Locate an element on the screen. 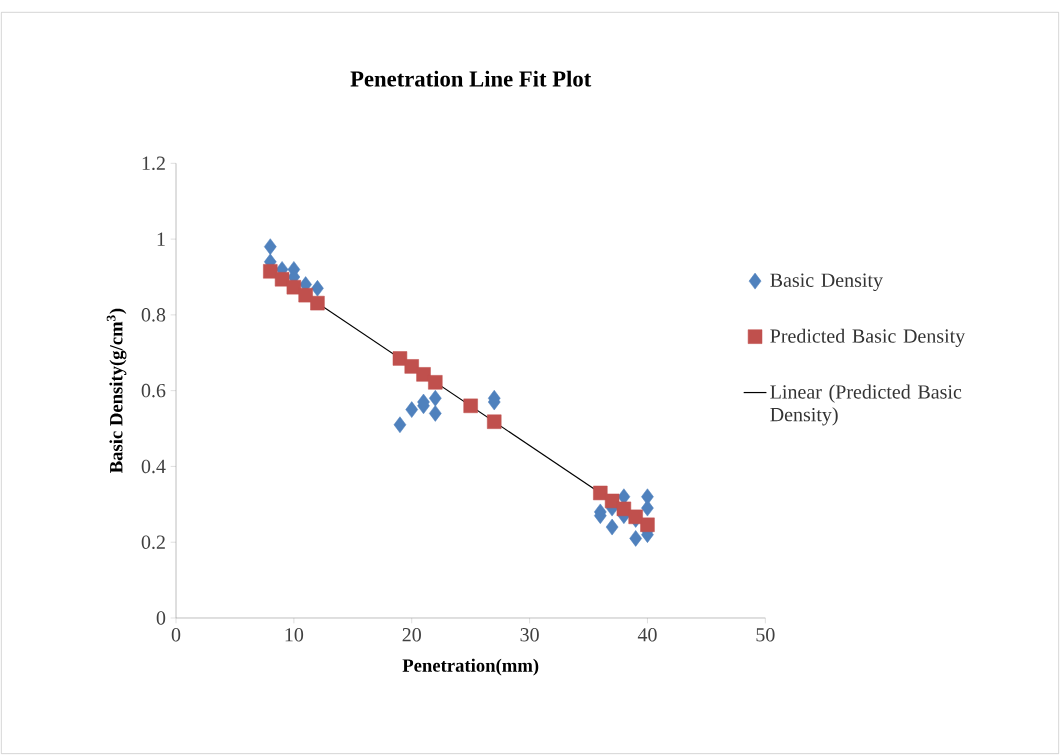  y-tick-label: 0.6 is located at coordinates (153, 390).